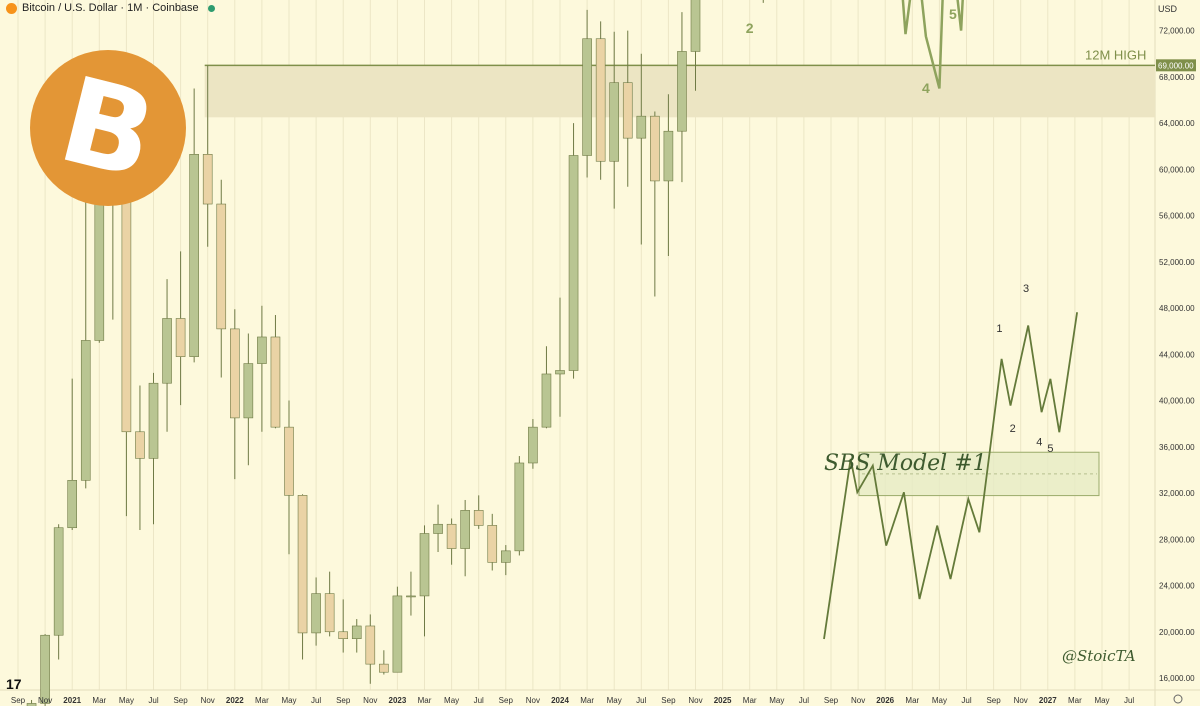 This screenshot has width=1200, height=706. Describe the element at coordinates (905, 463) in the screenshot. I see `model-title: SBS Model #1` at that location.